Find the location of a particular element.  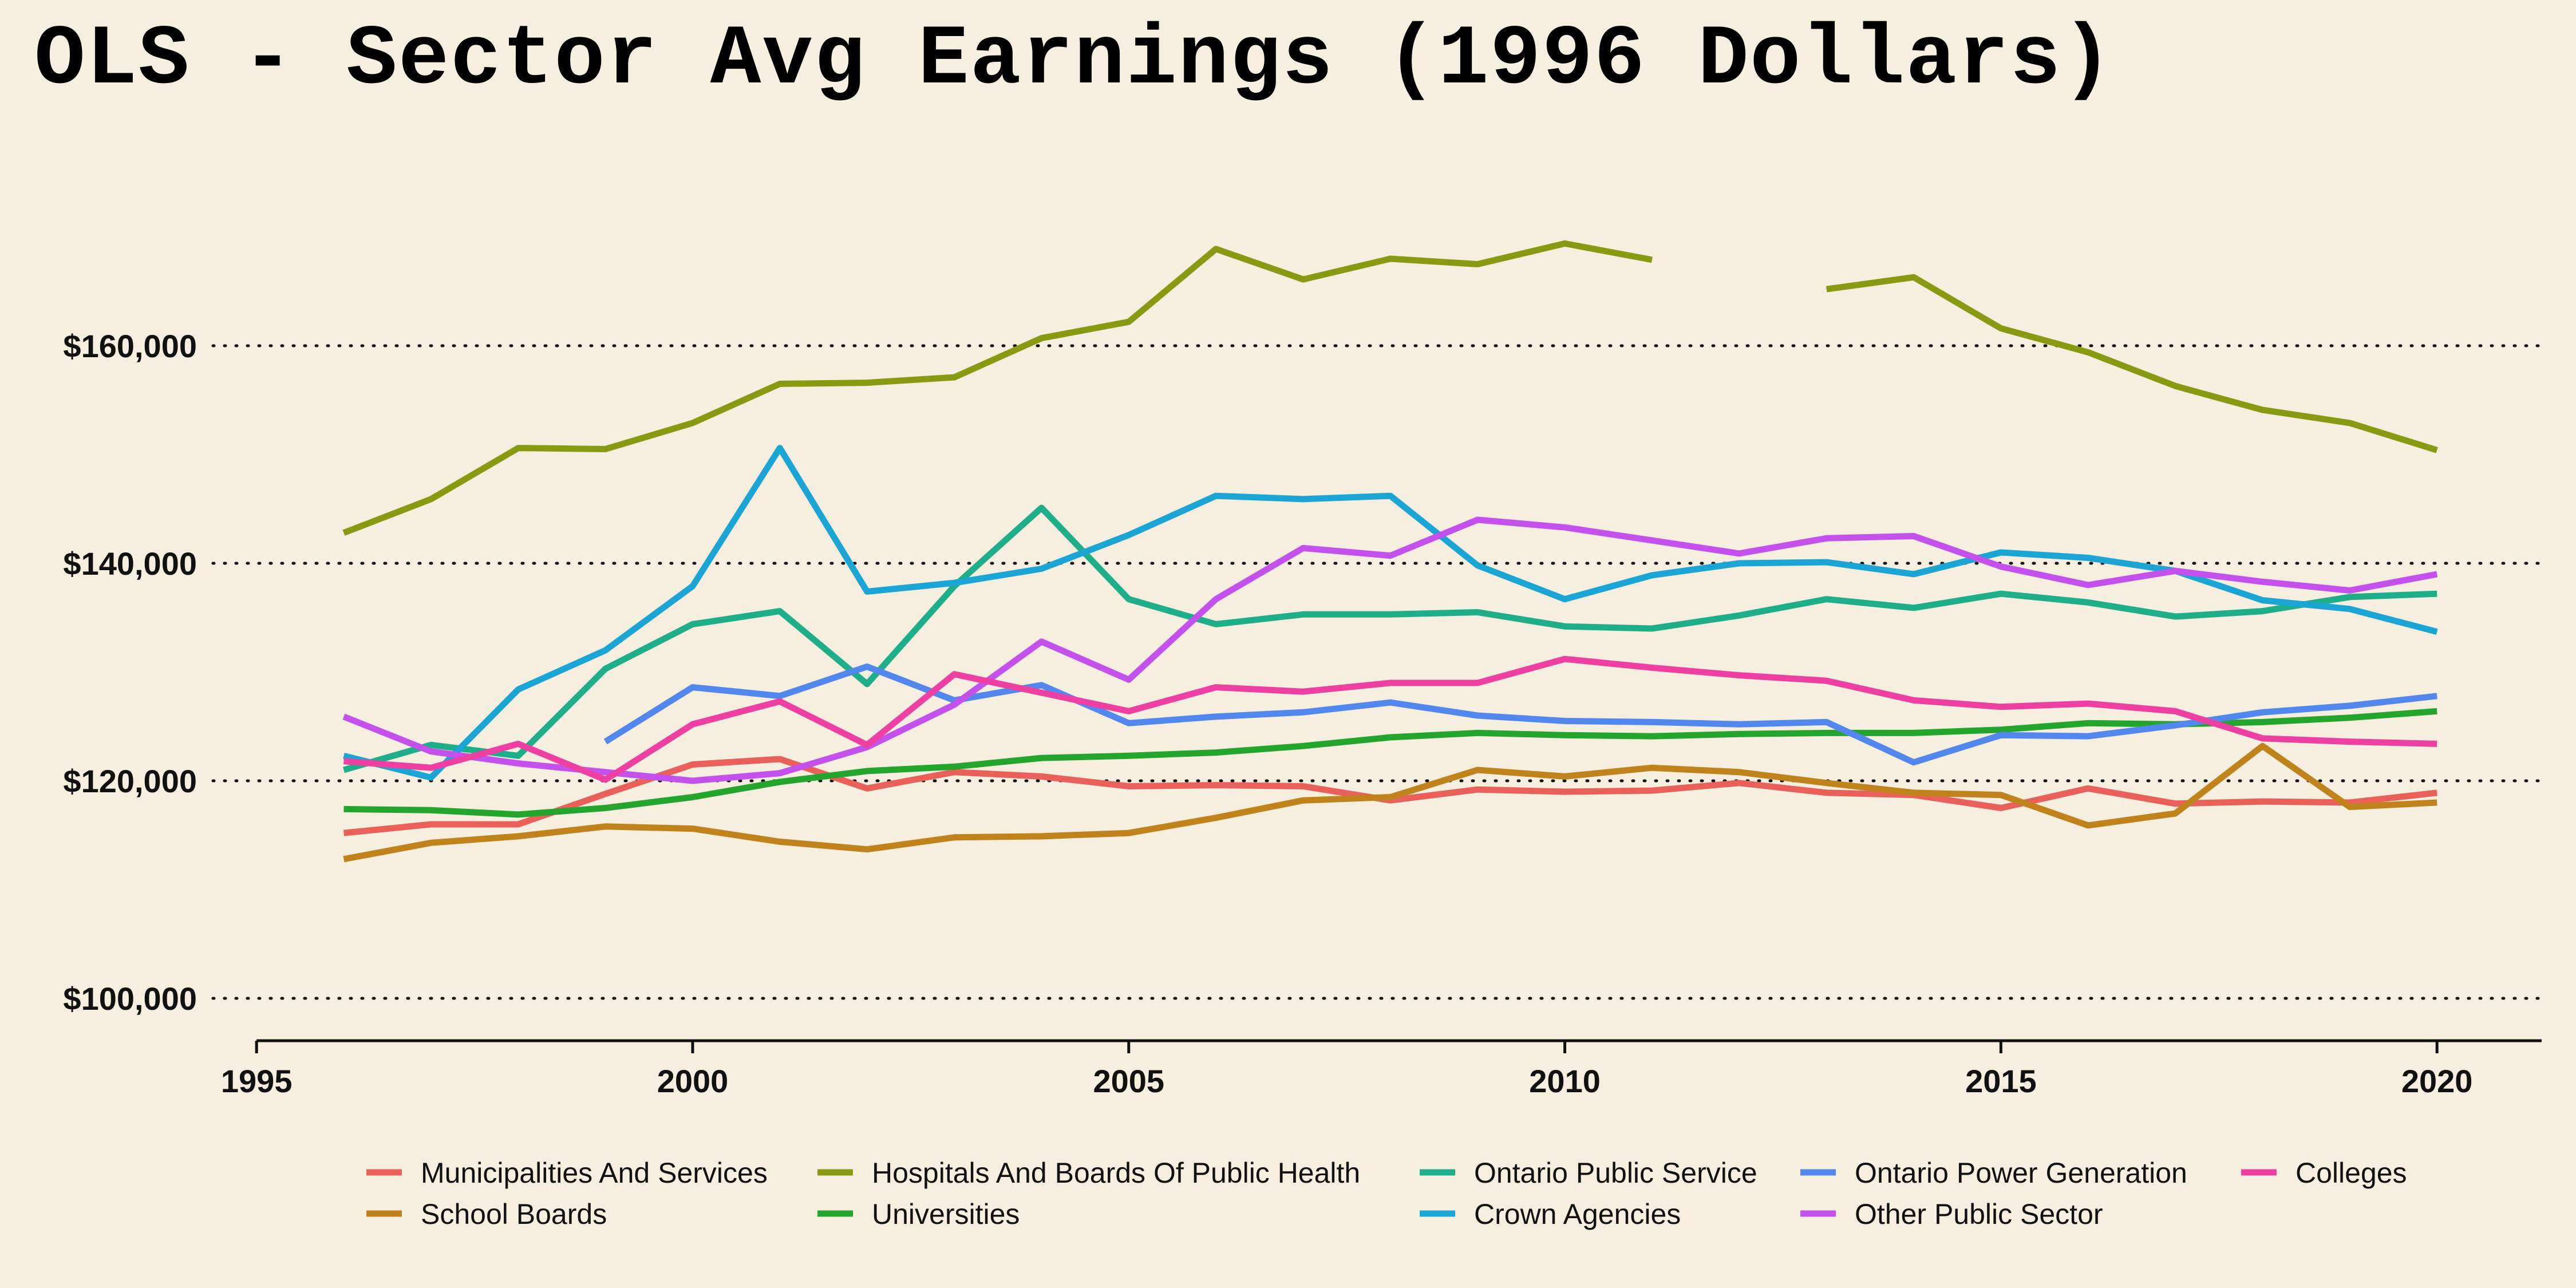

legend-label-colleges: Colleges is located at coordinates (2351, 1173).